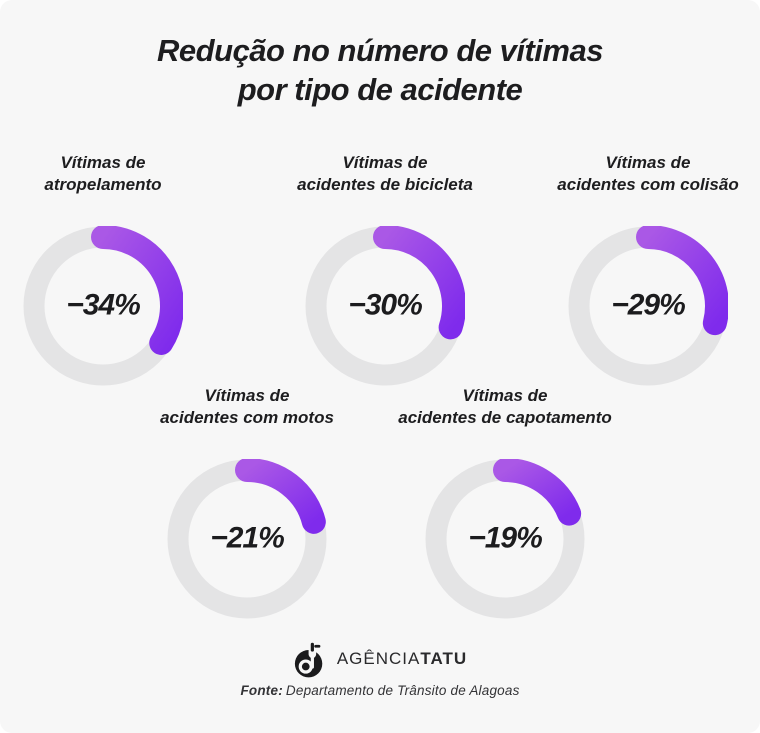 The width and height of the screenshot is (760, 733). Describe the element at coordinates (505, 417) in the screenshot. I see `donut-label-line2: acidentes de capotamento` at that location.